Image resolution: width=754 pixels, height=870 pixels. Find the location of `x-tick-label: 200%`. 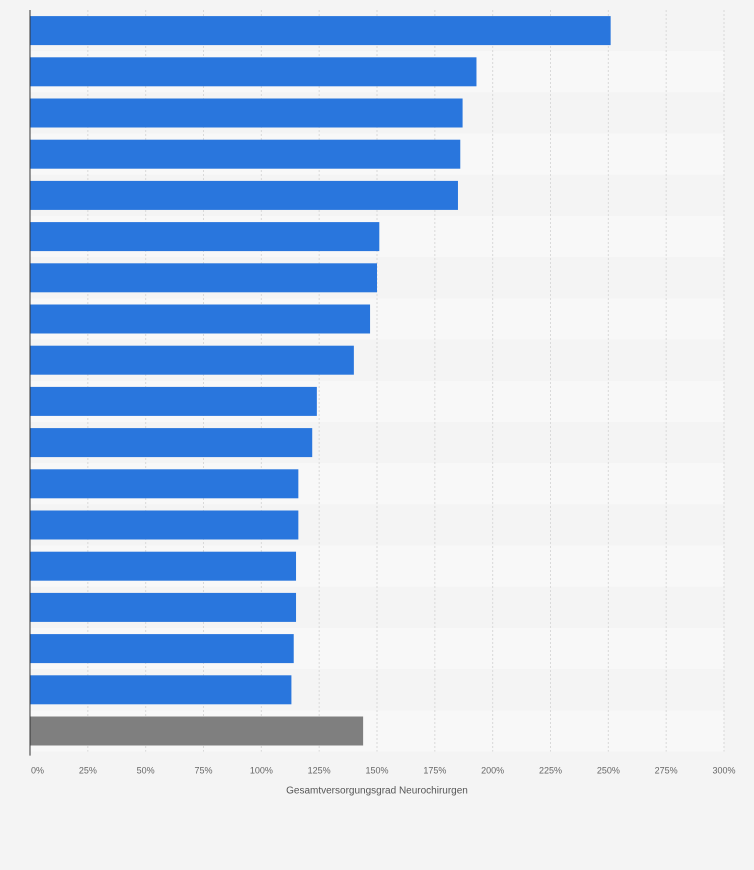

x-tick-label: 200% is located at coordinates (492, 771).